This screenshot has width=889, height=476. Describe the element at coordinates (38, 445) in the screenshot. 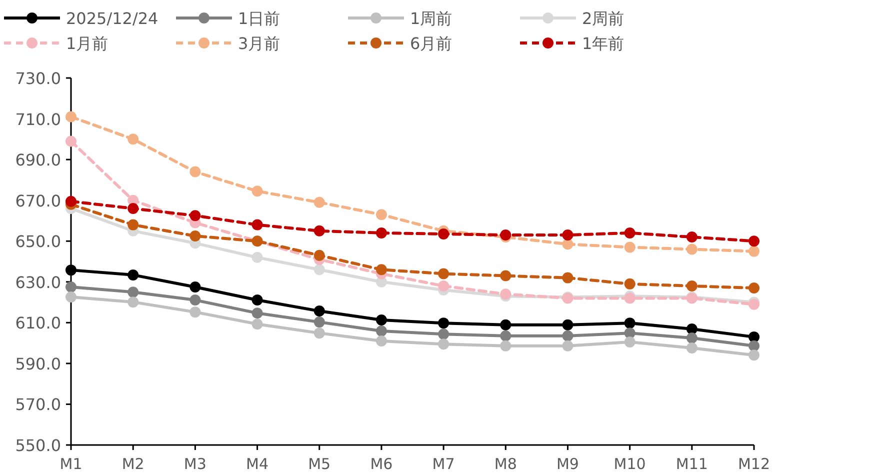

I see `y-tick-label: 550.0` at that location.